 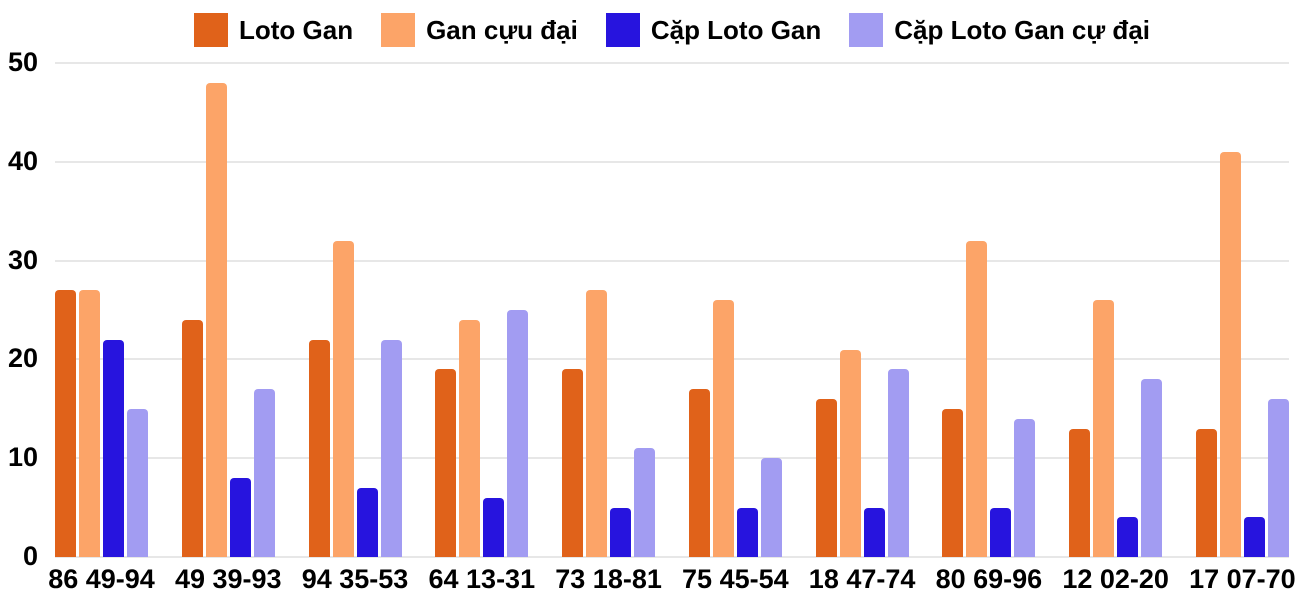 I want to click on x-axis-label: 73 18-81, so click(x=608, y=579).